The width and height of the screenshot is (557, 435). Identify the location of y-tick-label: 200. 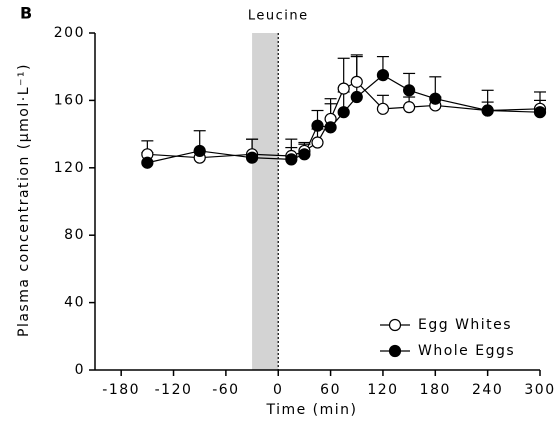
(69, 33).